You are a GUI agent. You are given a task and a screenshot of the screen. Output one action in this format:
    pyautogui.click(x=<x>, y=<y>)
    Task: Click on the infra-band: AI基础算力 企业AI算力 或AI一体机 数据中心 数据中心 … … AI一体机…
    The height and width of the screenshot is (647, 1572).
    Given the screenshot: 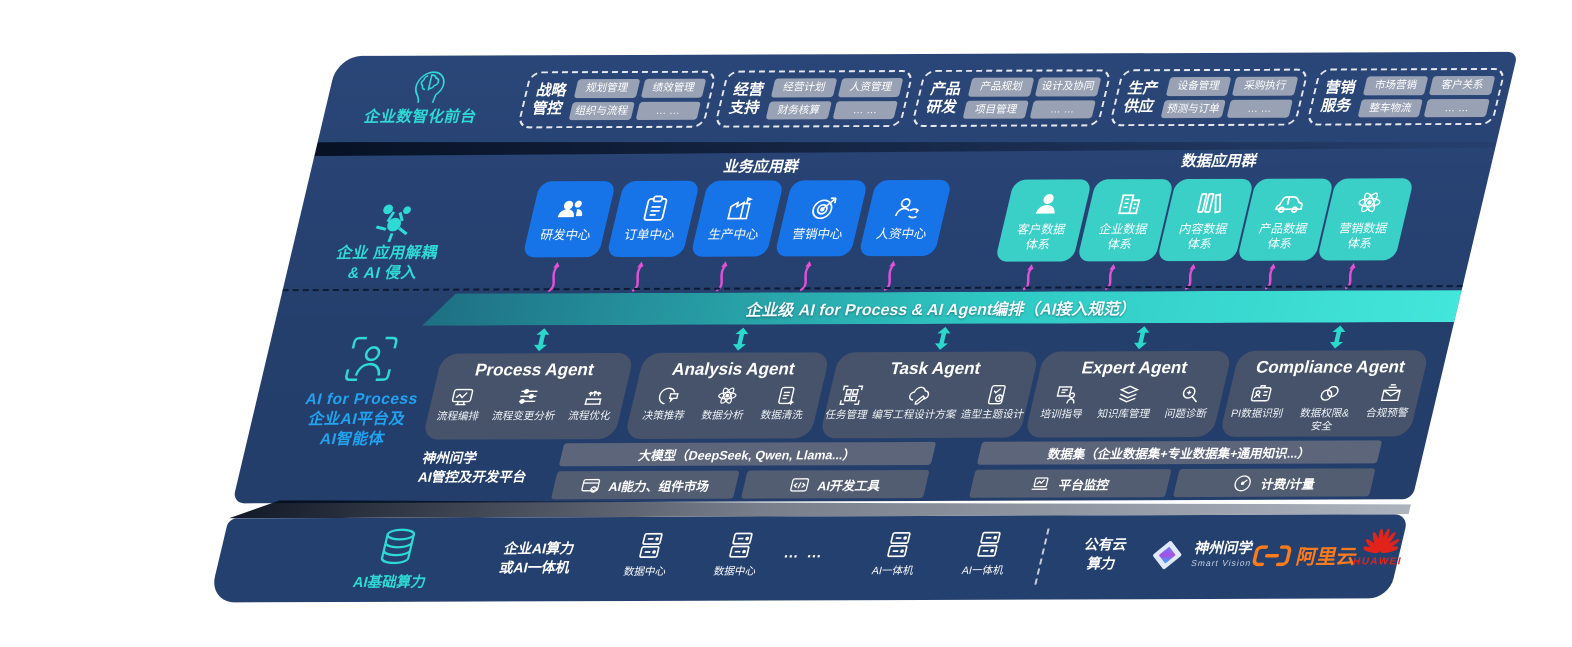 What is the action you would take?
    pyautogui.click(x=808, y=558)
    